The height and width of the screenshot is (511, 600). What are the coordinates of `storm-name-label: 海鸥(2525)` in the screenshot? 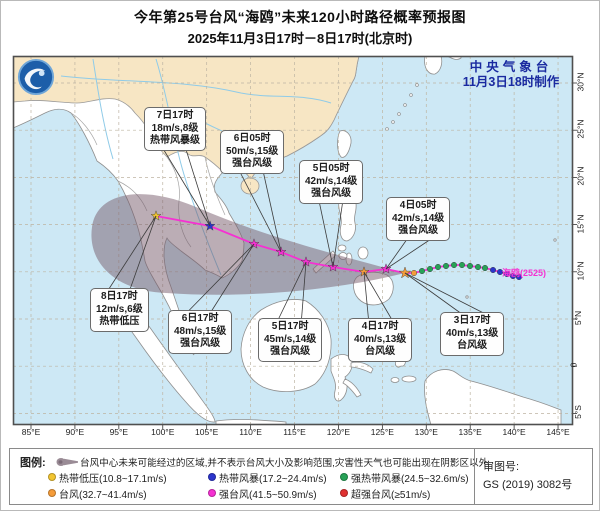 It's located at (524, 273).